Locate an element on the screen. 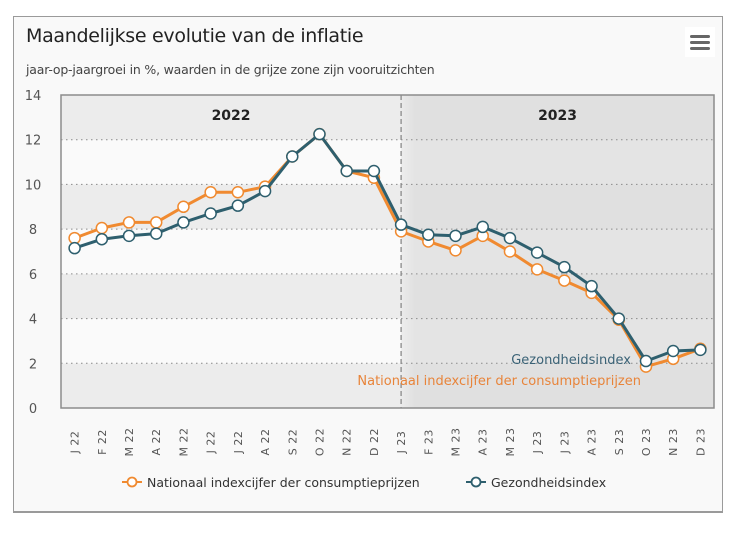 This screenshot has height=545, width=738. y-tick-label: 12 is located at coordinates (33, 141).